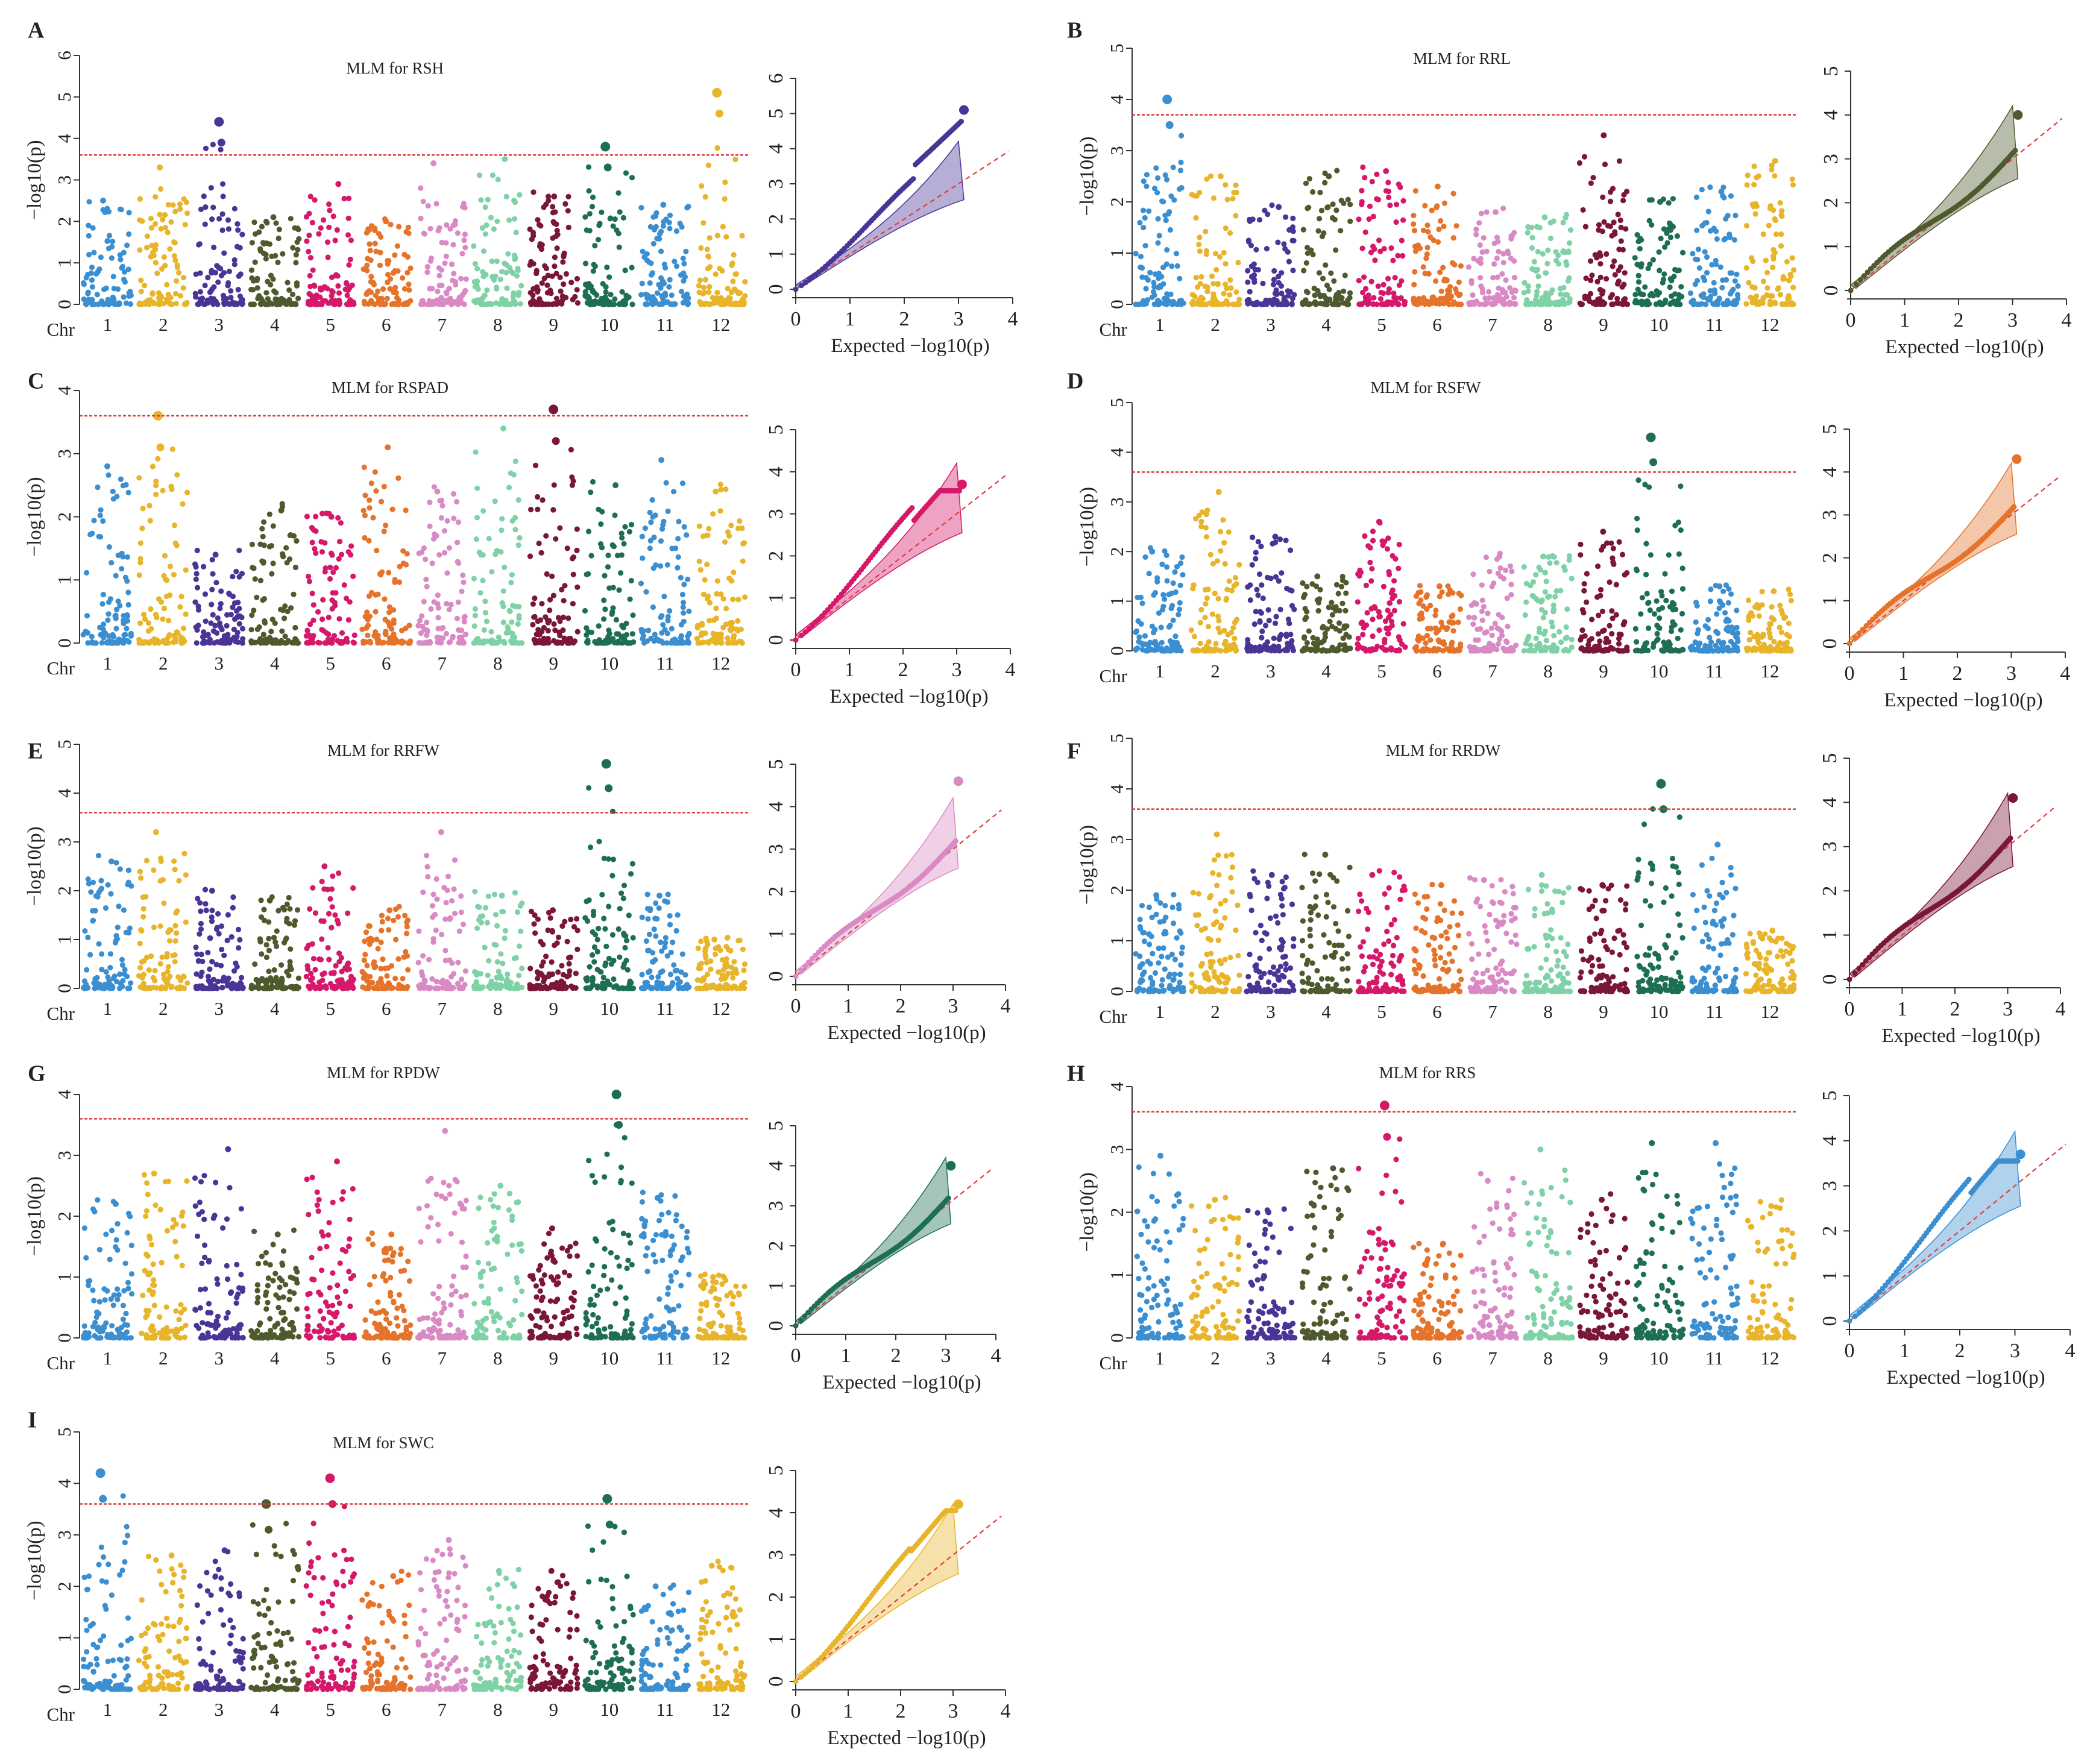 This screenshot has width=2093, height=1764. Describe the element at coordinates (1603, 324) in the screenshot. I see `chr-label-9: 9` at that location.